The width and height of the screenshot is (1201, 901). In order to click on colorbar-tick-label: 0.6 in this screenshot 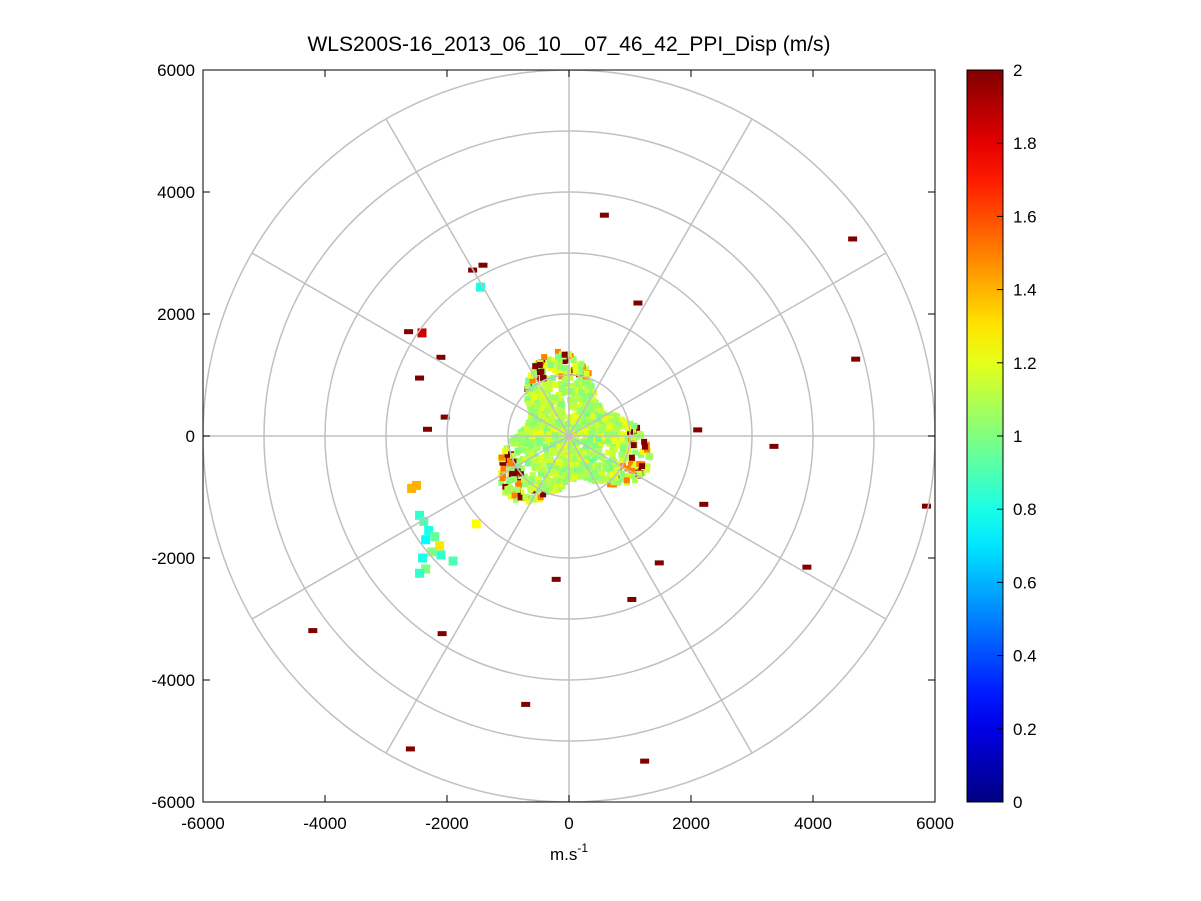, I will do `click(1025, 582)`.